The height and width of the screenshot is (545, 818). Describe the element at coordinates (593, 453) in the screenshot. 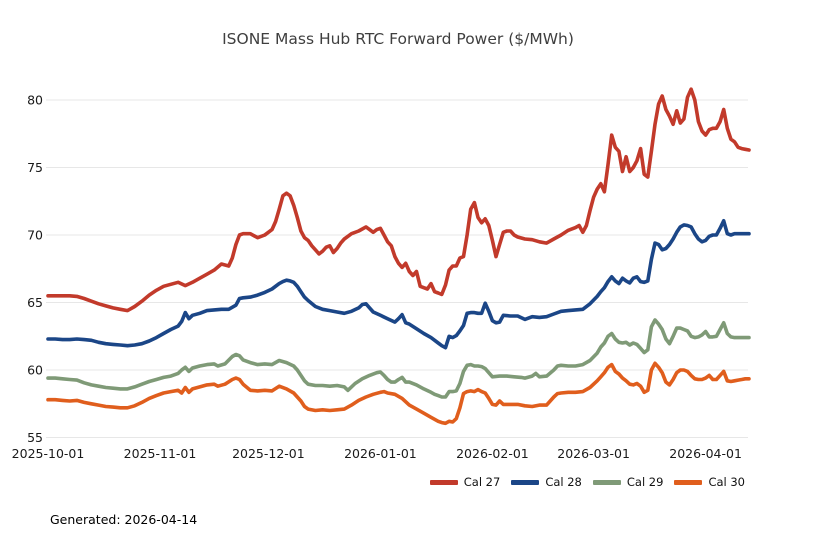

I see `x-tick-label-2026-03-01: 2026-03-01` at that location.